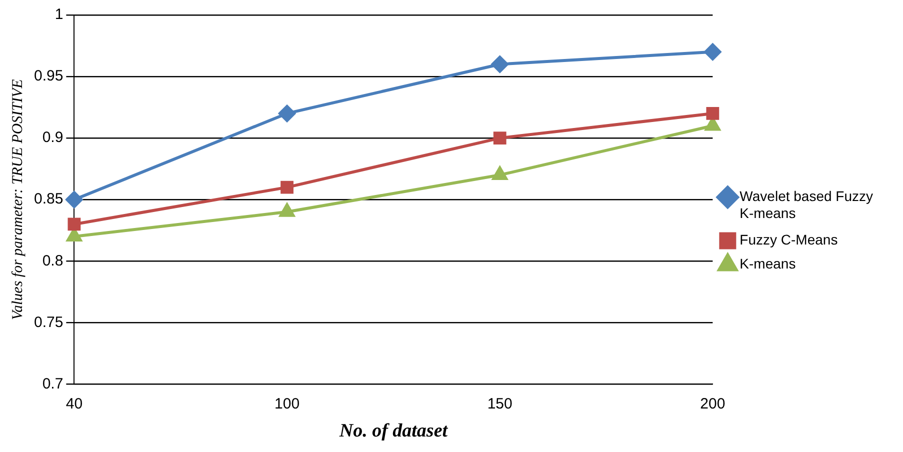 The width and height of the screenshot is (903, 452). I want to click on x-axis-title: No. of dataset, so click(393, 431).